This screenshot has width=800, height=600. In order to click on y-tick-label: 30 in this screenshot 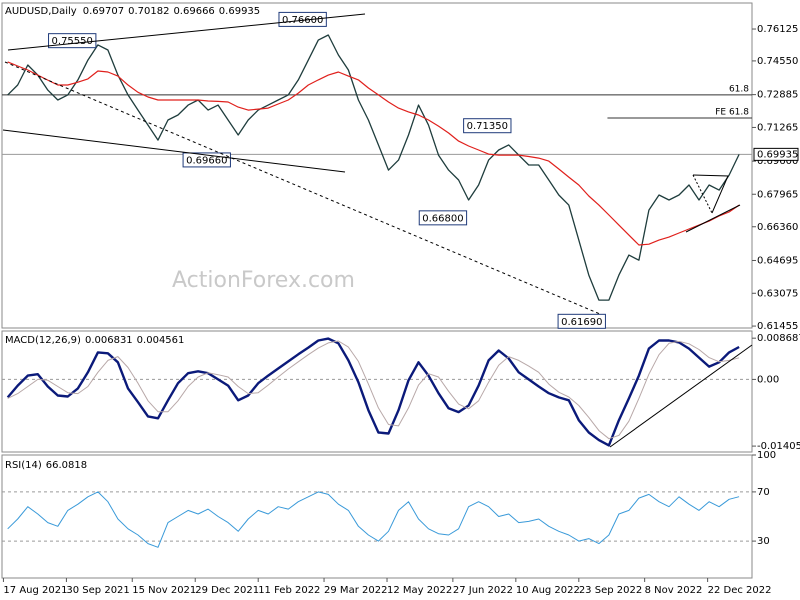, I will do `click(763, 541)`.